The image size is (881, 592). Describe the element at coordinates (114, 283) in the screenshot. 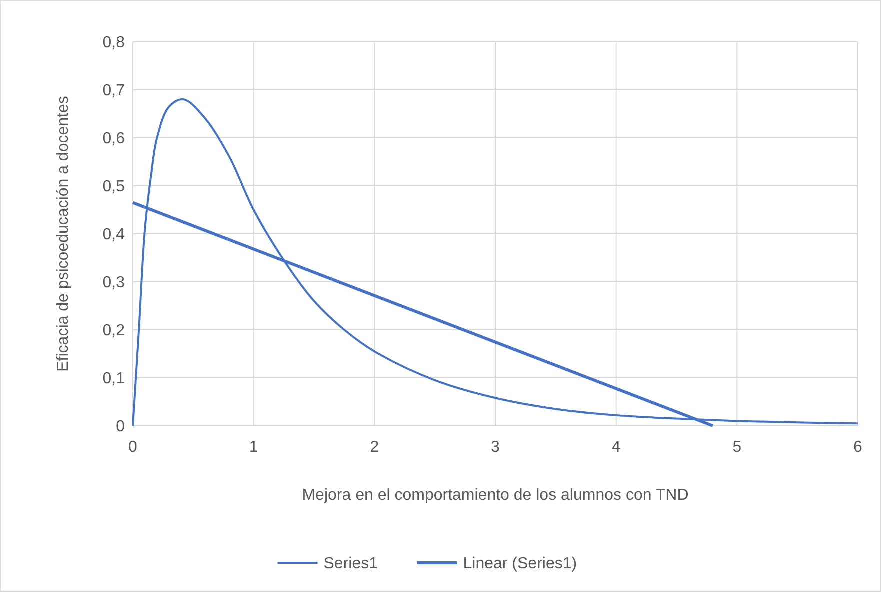

I see `y-tick-label: 0,3` at that location.